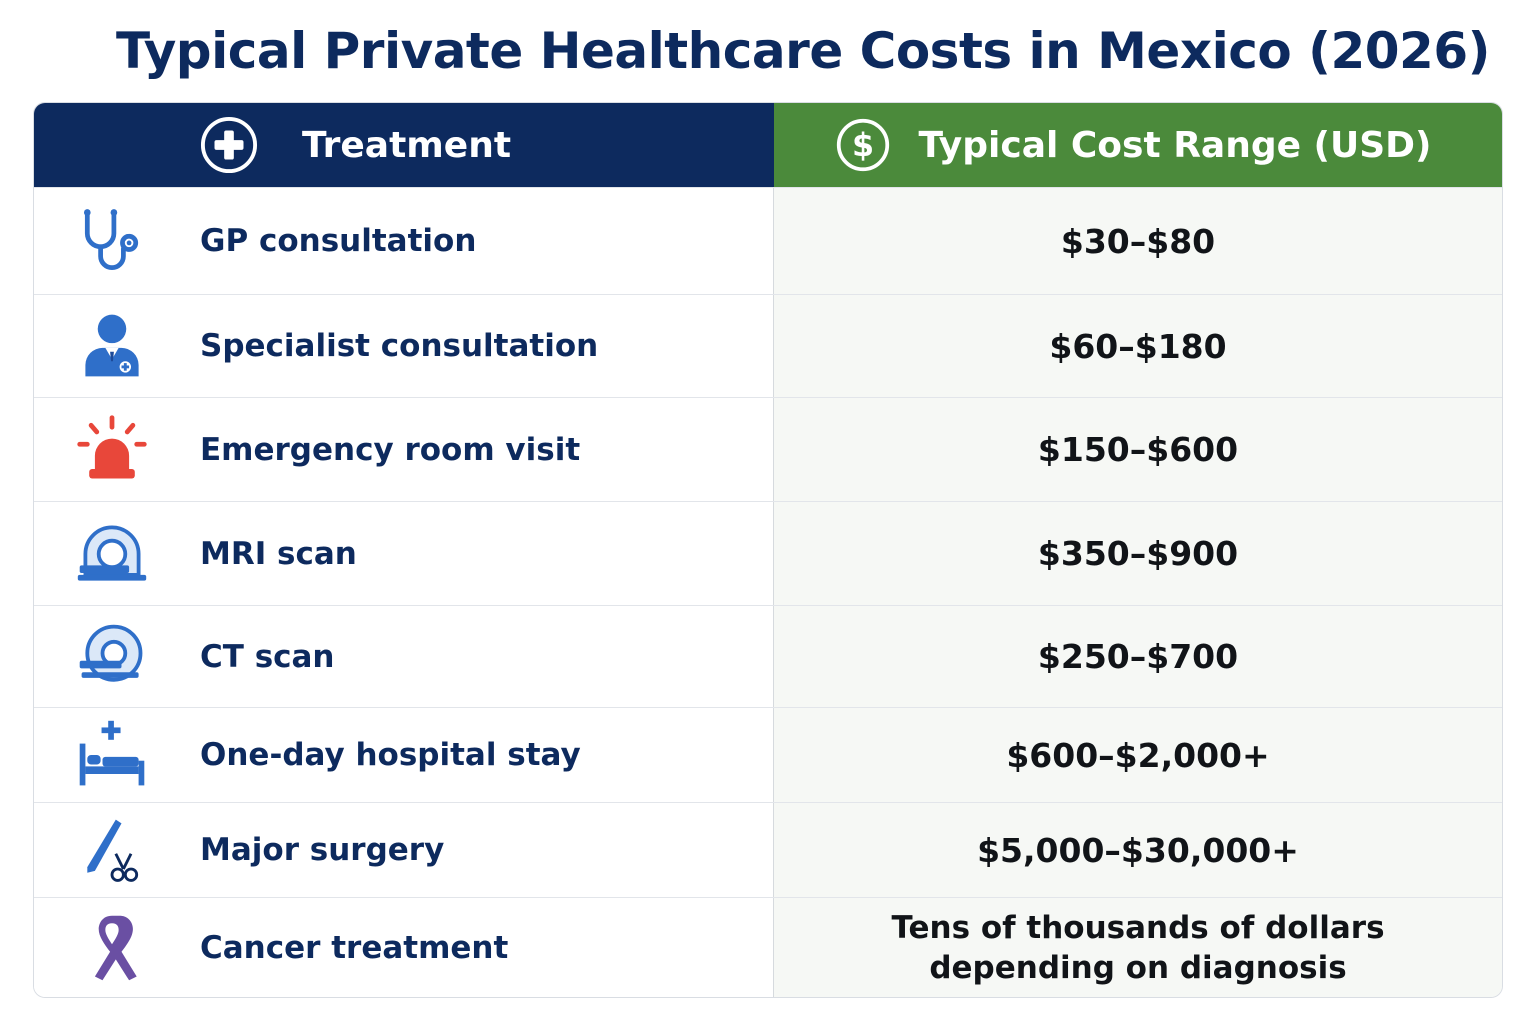 The height and width of the screenshot is (1024, 1536). What do you see at coordinates (338, 241) in the screenshot?
I see `treatment-name: GP consultation` at bounding box center [338, 241].